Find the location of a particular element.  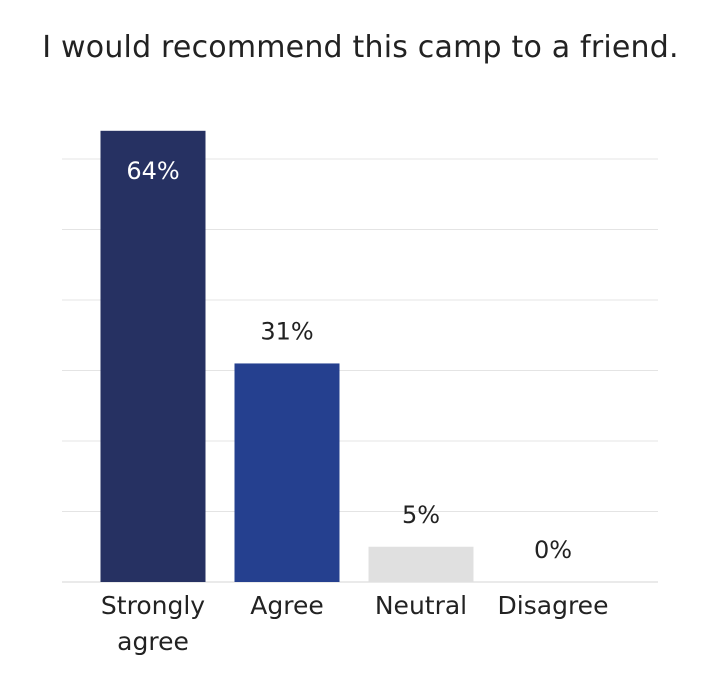

value-label: 31% is located at coordinates (286, 331).